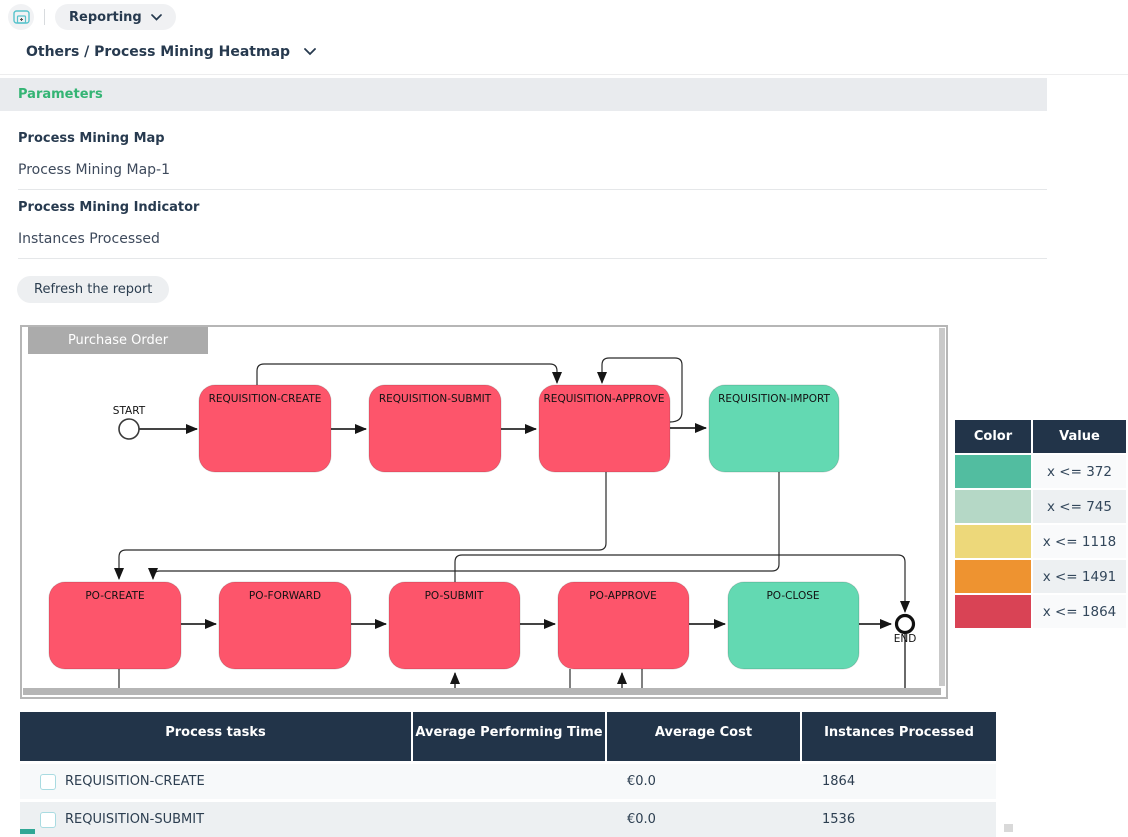 The width and height of the screenshot is (1128, 837). Describe the element at coordinates (604, 428) in the screenshot. I see `node-requisition-approve: REQUISITION-APPROVE` at that location.